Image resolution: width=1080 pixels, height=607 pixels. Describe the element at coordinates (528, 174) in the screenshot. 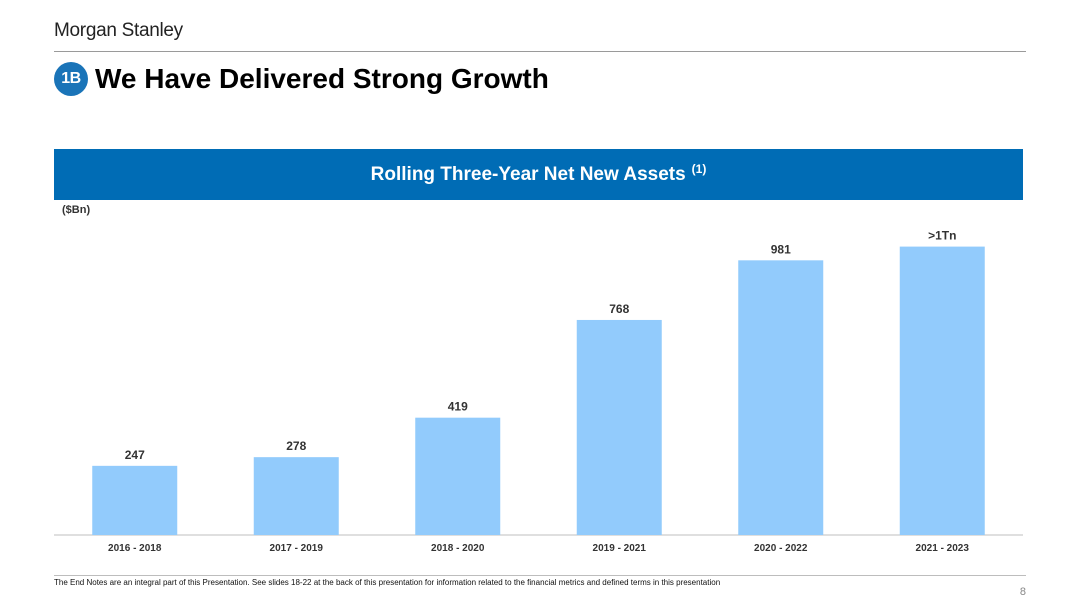

I see `chart-title: Rolling Three-Year Net New Assets` at that location.